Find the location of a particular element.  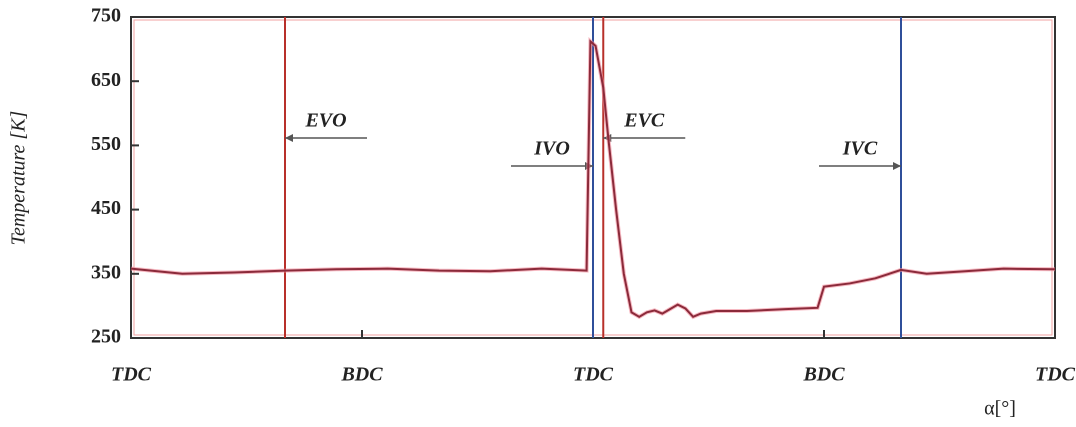

y-axis-label: Temperature [K] is located at coordinates (19, 178).